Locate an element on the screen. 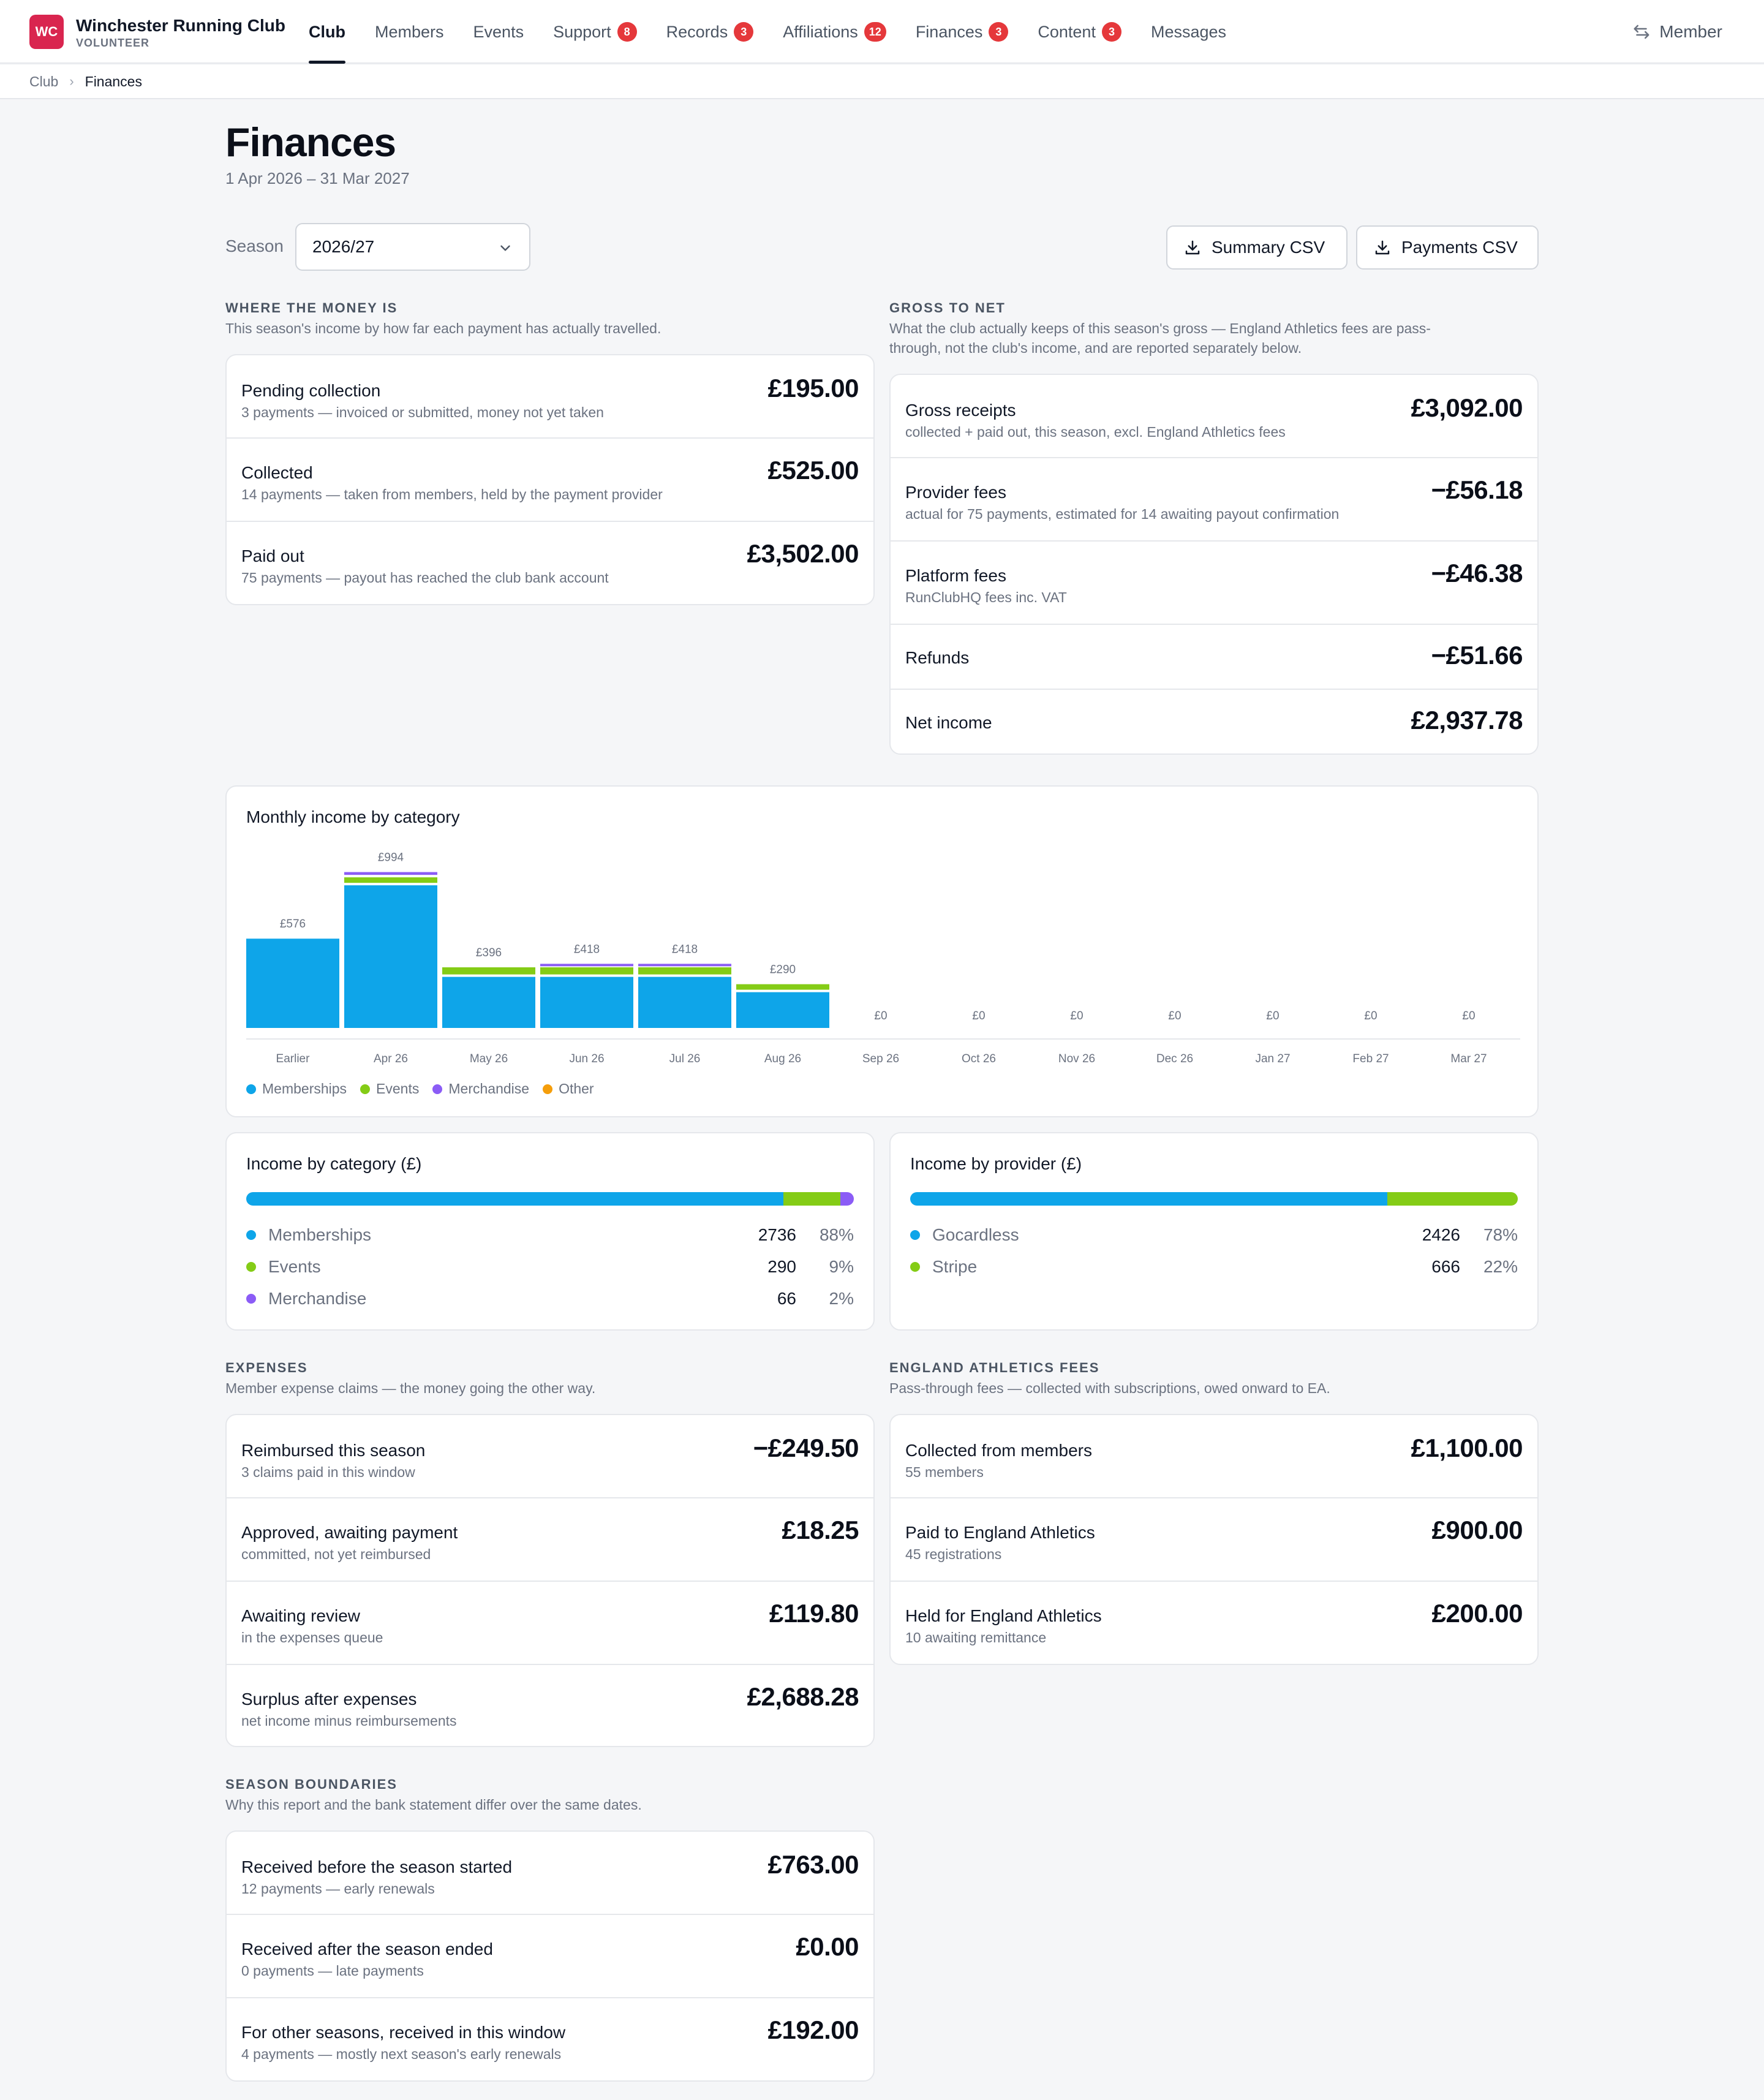 This screenshot has width=1764, height=2100. income-by-provider-bar is located at coordinates (1214, 1199).